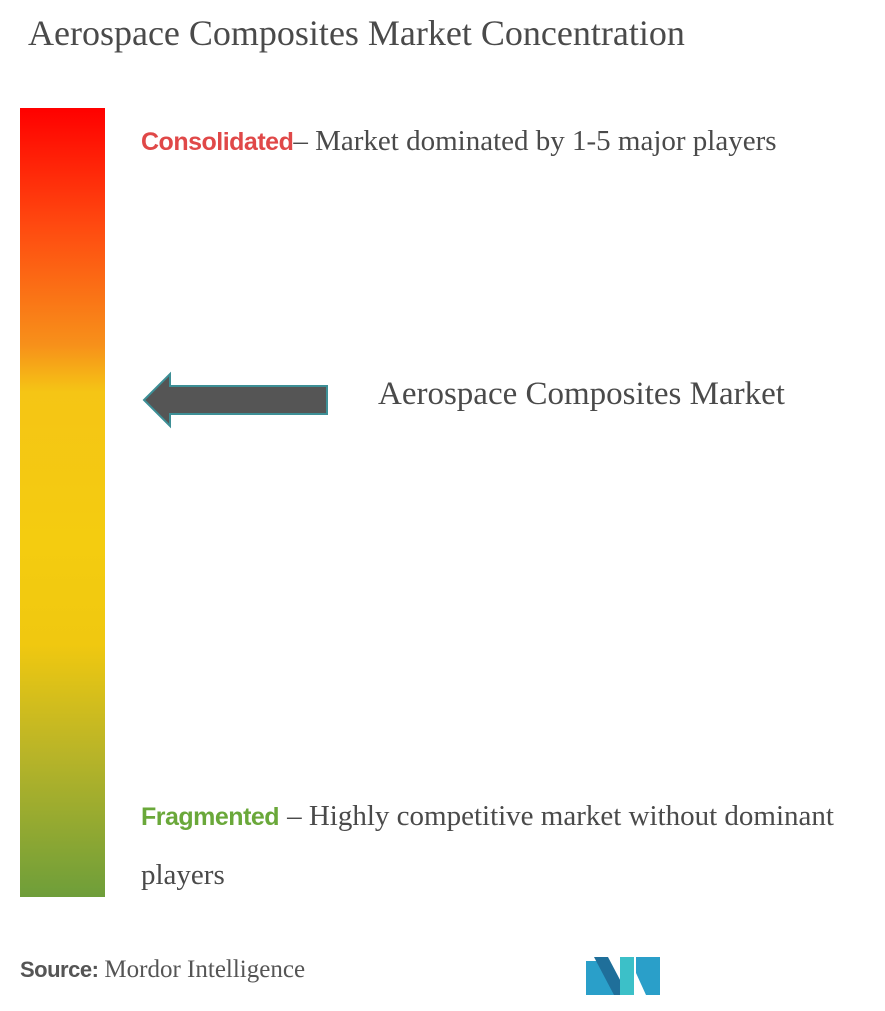 This screenshot has width=885, height=1011. I want to click on source-name: Mordor Intelligence, so click(205, 969).